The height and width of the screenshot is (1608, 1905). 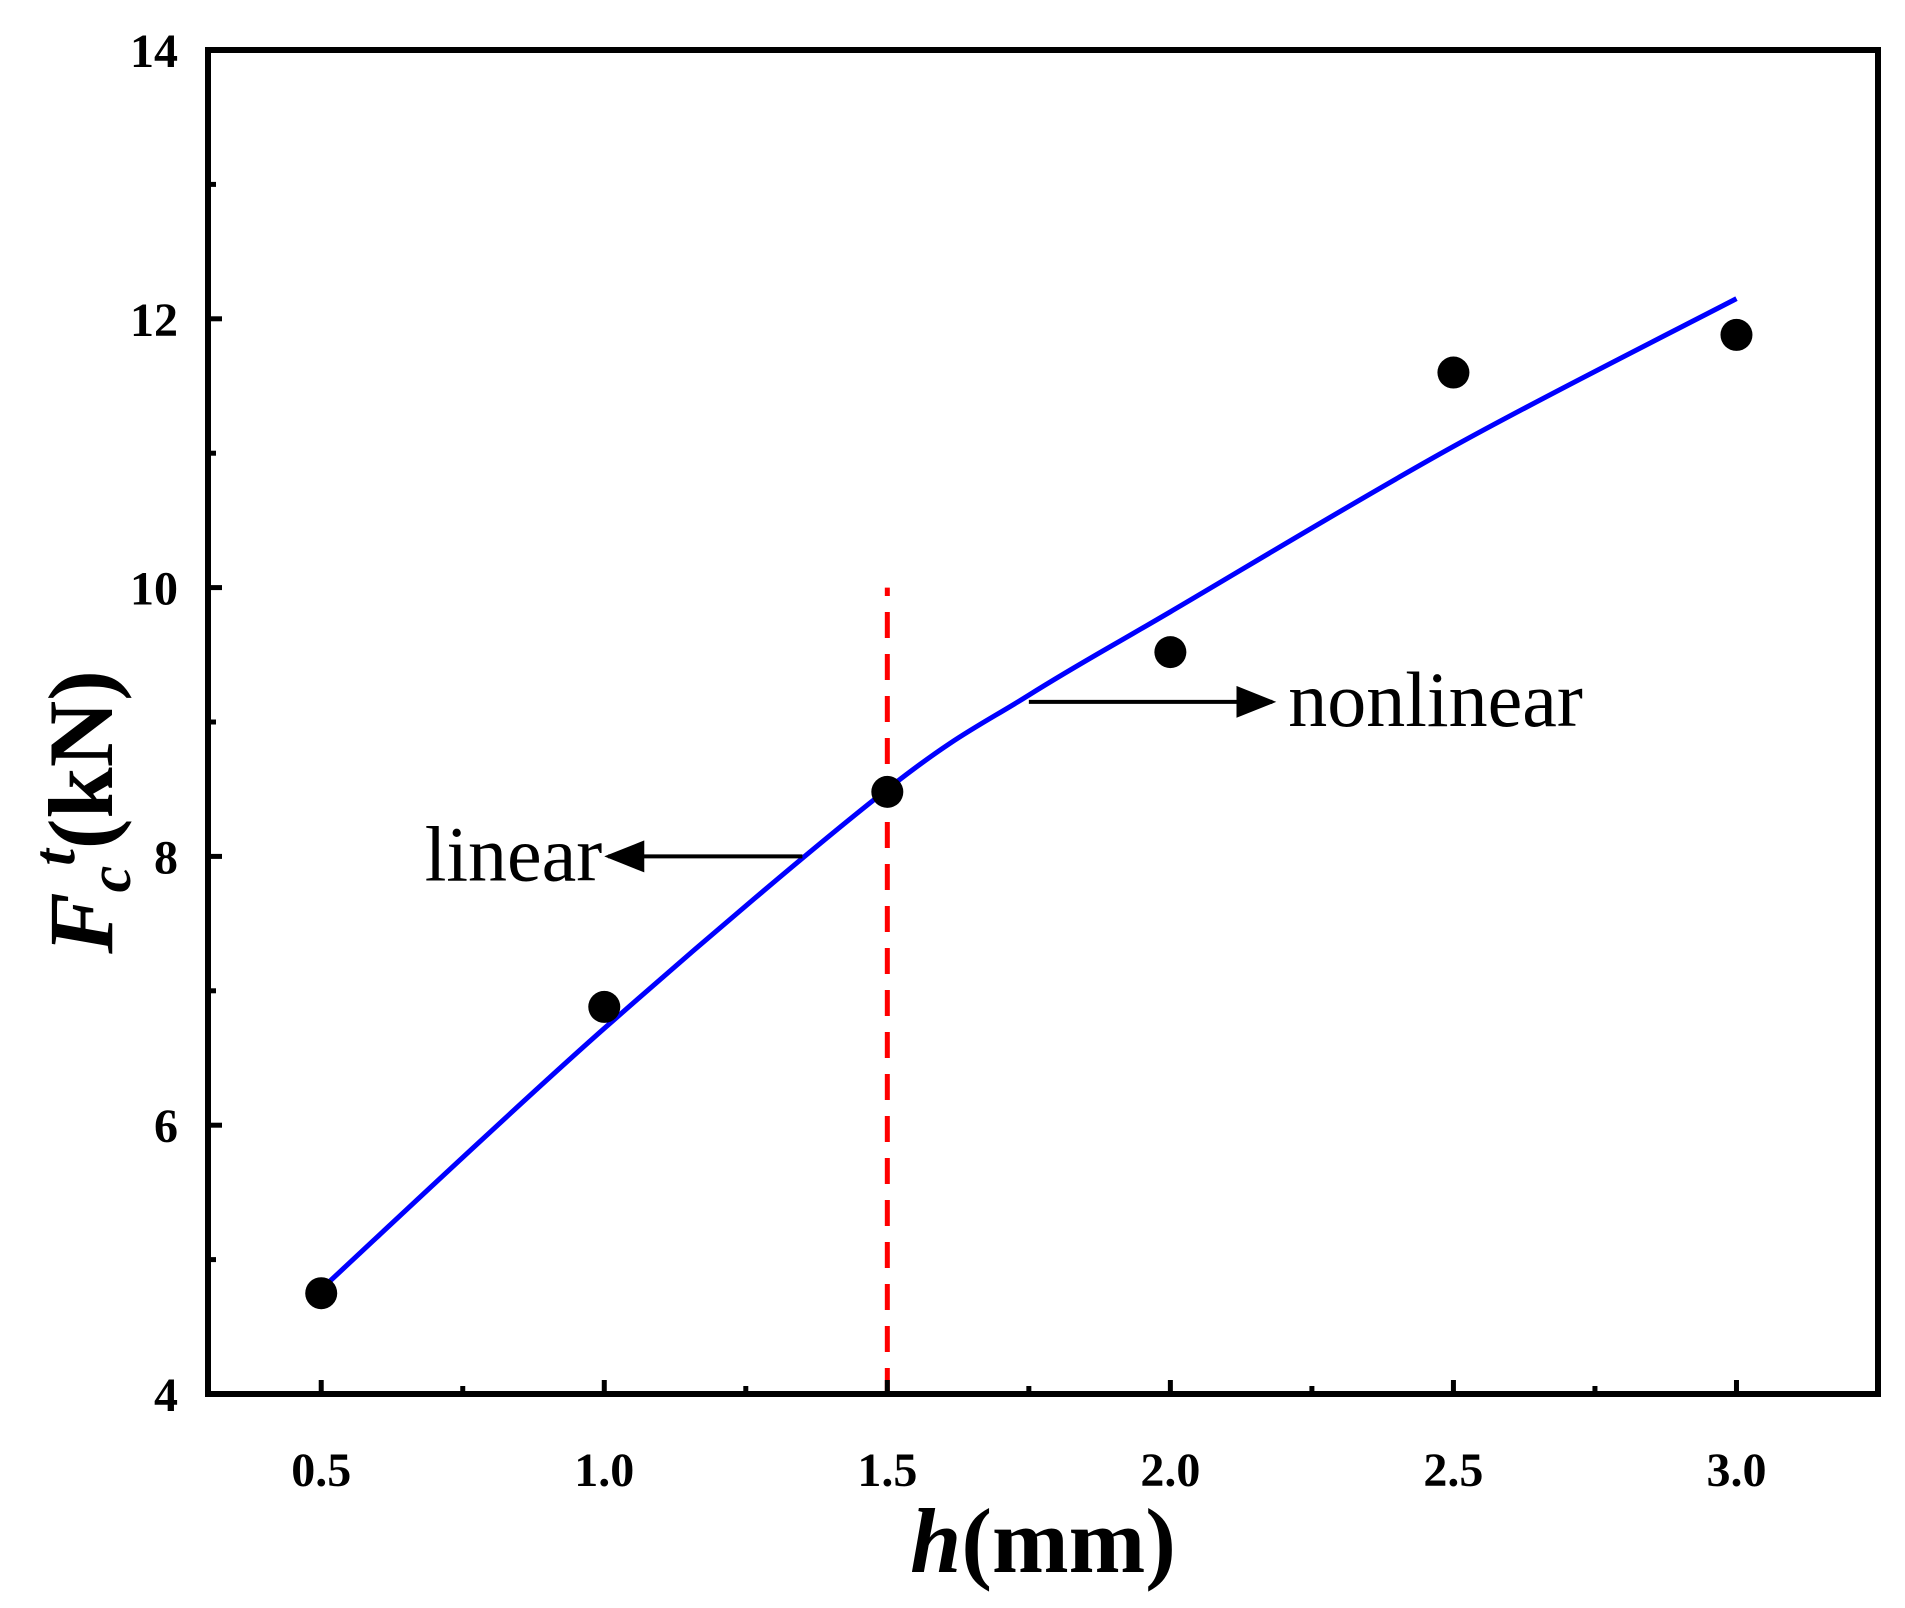 What do you see at coordinates (604, 1470) in the screenshot?
I see `x-tick-label-1: 1.0` at bounding box center [604, 1470].